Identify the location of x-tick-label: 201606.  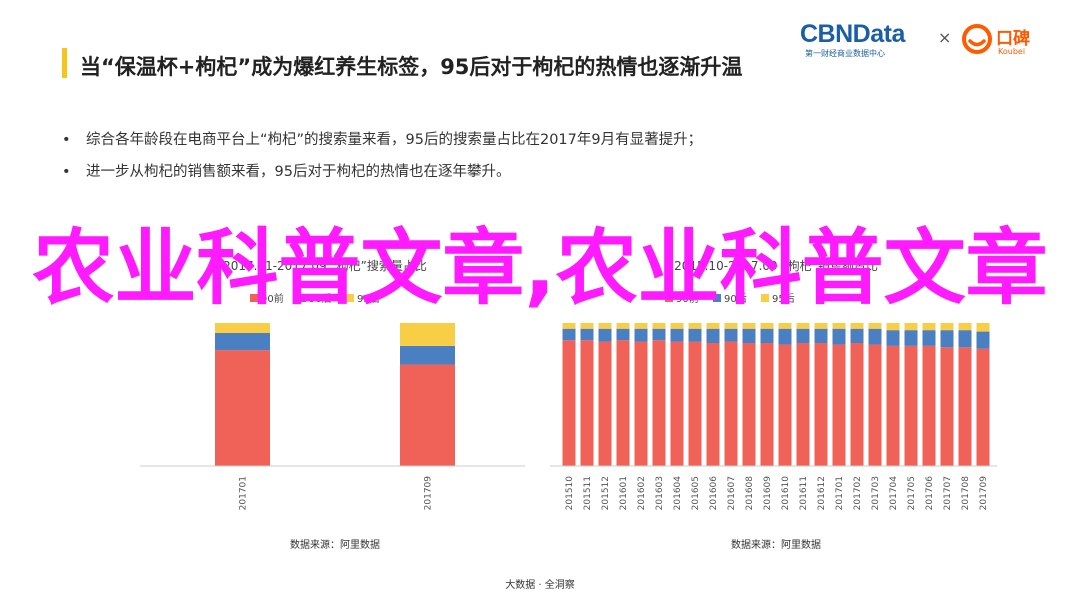
(714, 493).